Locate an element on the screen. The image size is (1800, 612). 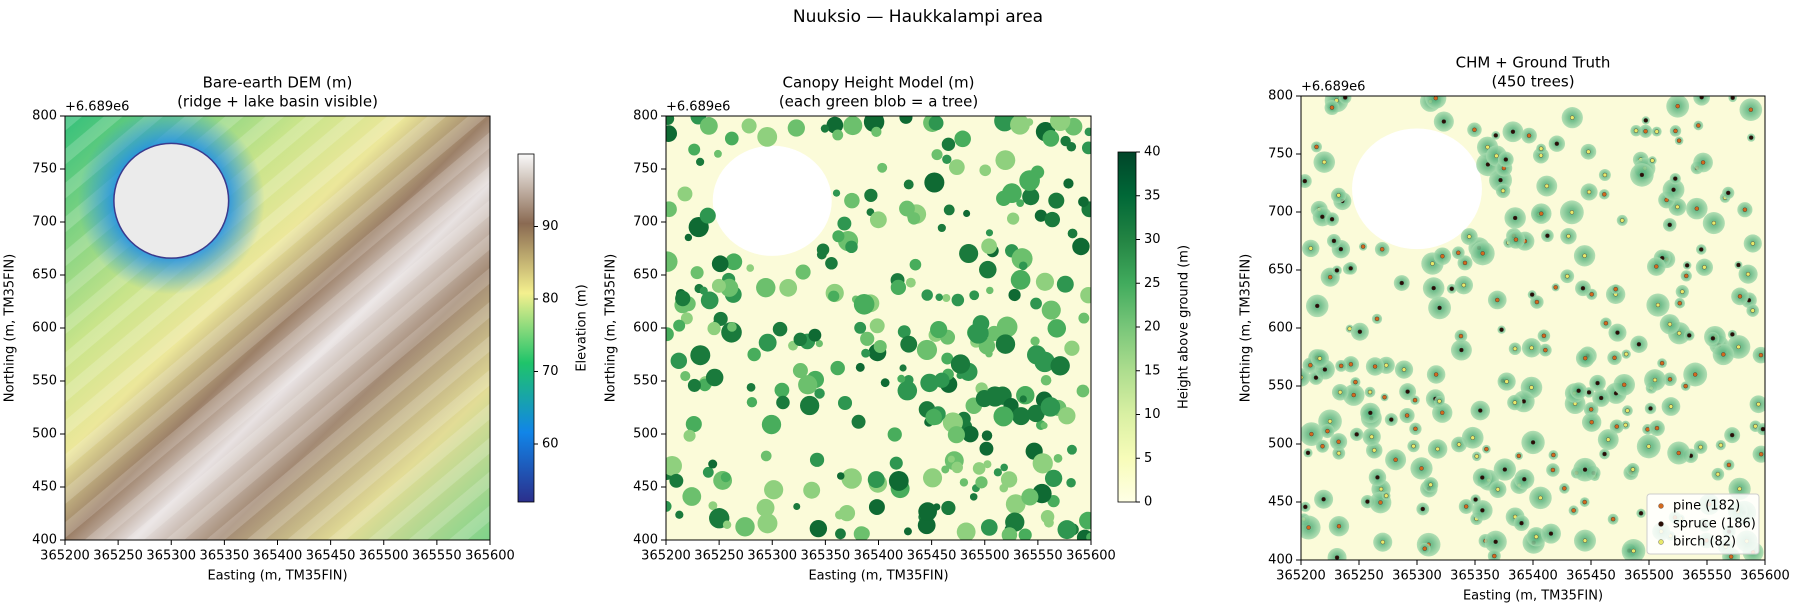
y-tick-label: 650 is located at coordinates (645, 275).